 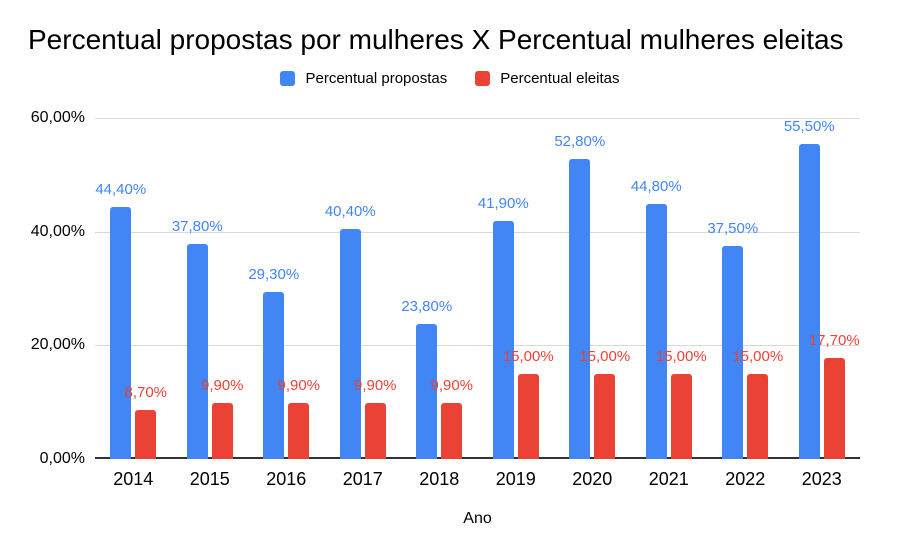 What do you see at coordinates (681, 416) in the screenshot?
I see `bar-eleitas-2021` at bounding box center [681, 416].